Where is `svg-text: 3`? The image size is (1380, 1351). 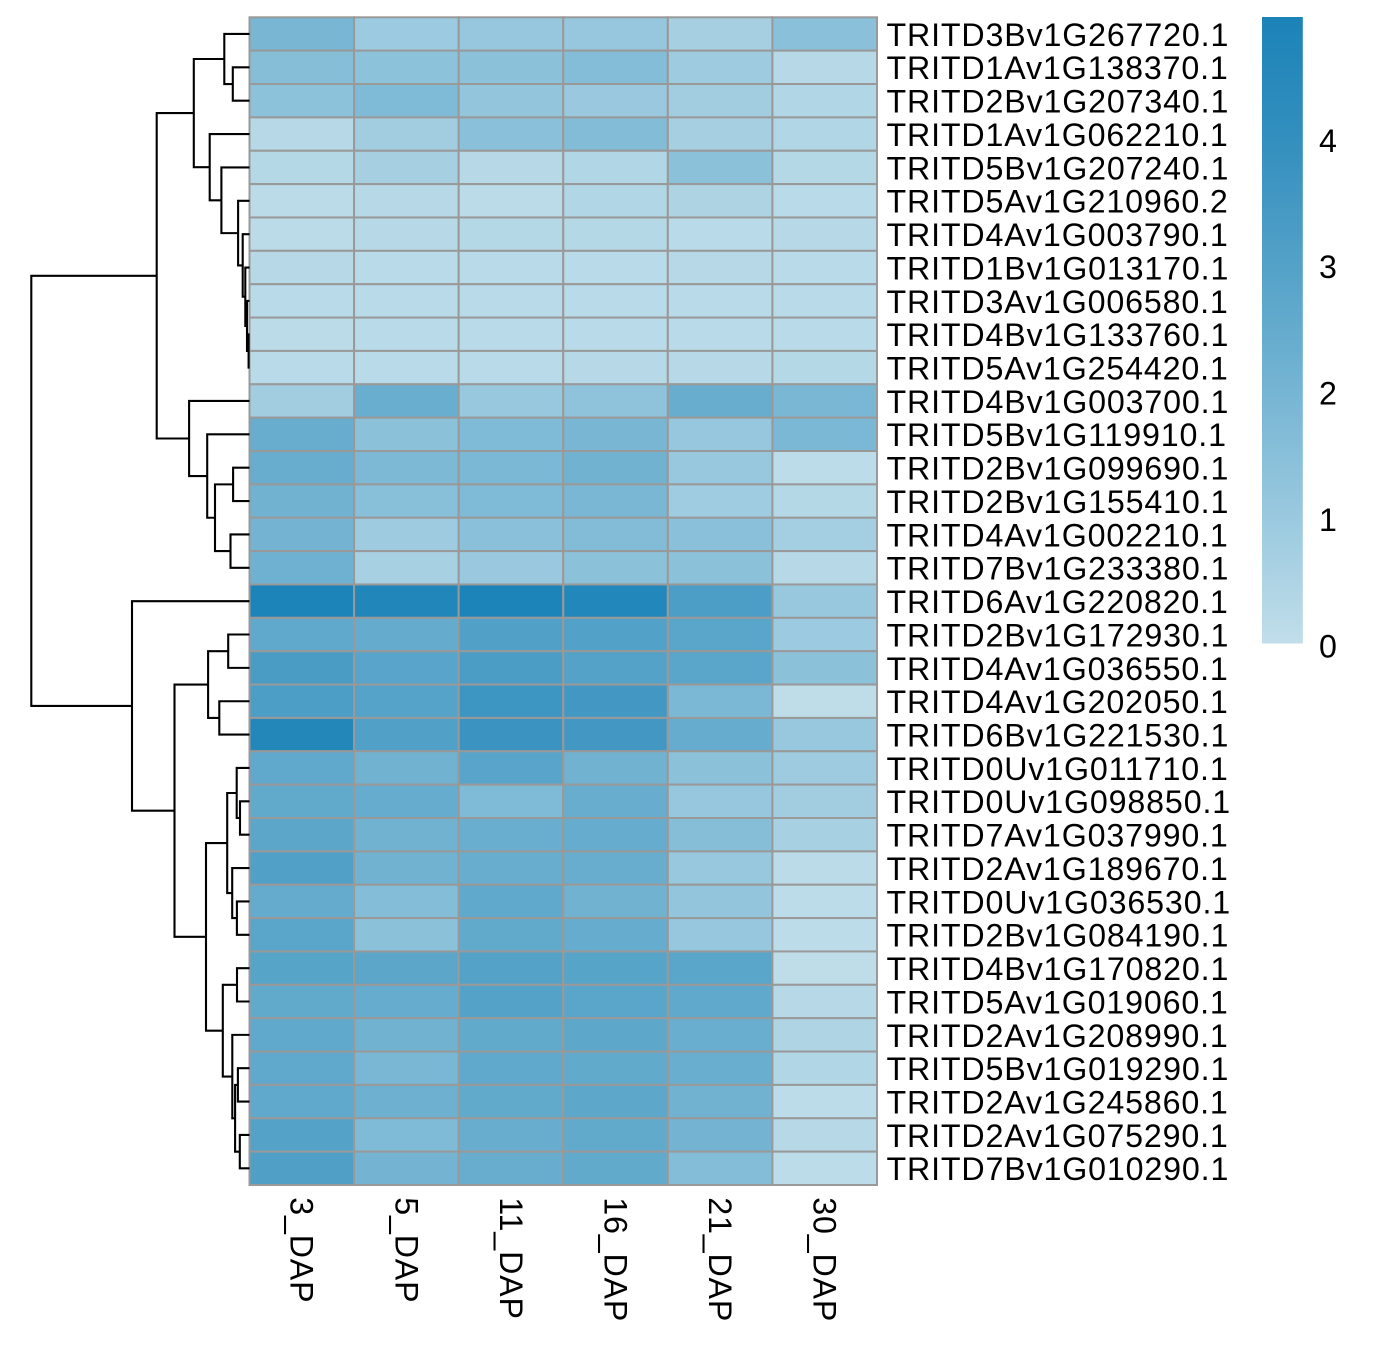
svg-text: 3 is located at coordinates (1328, 267).